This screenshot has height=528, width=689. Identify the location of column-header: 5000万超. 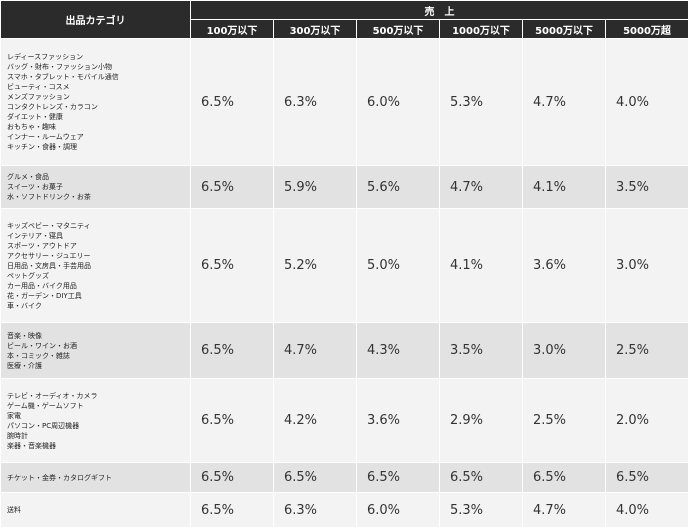
(647, 29).